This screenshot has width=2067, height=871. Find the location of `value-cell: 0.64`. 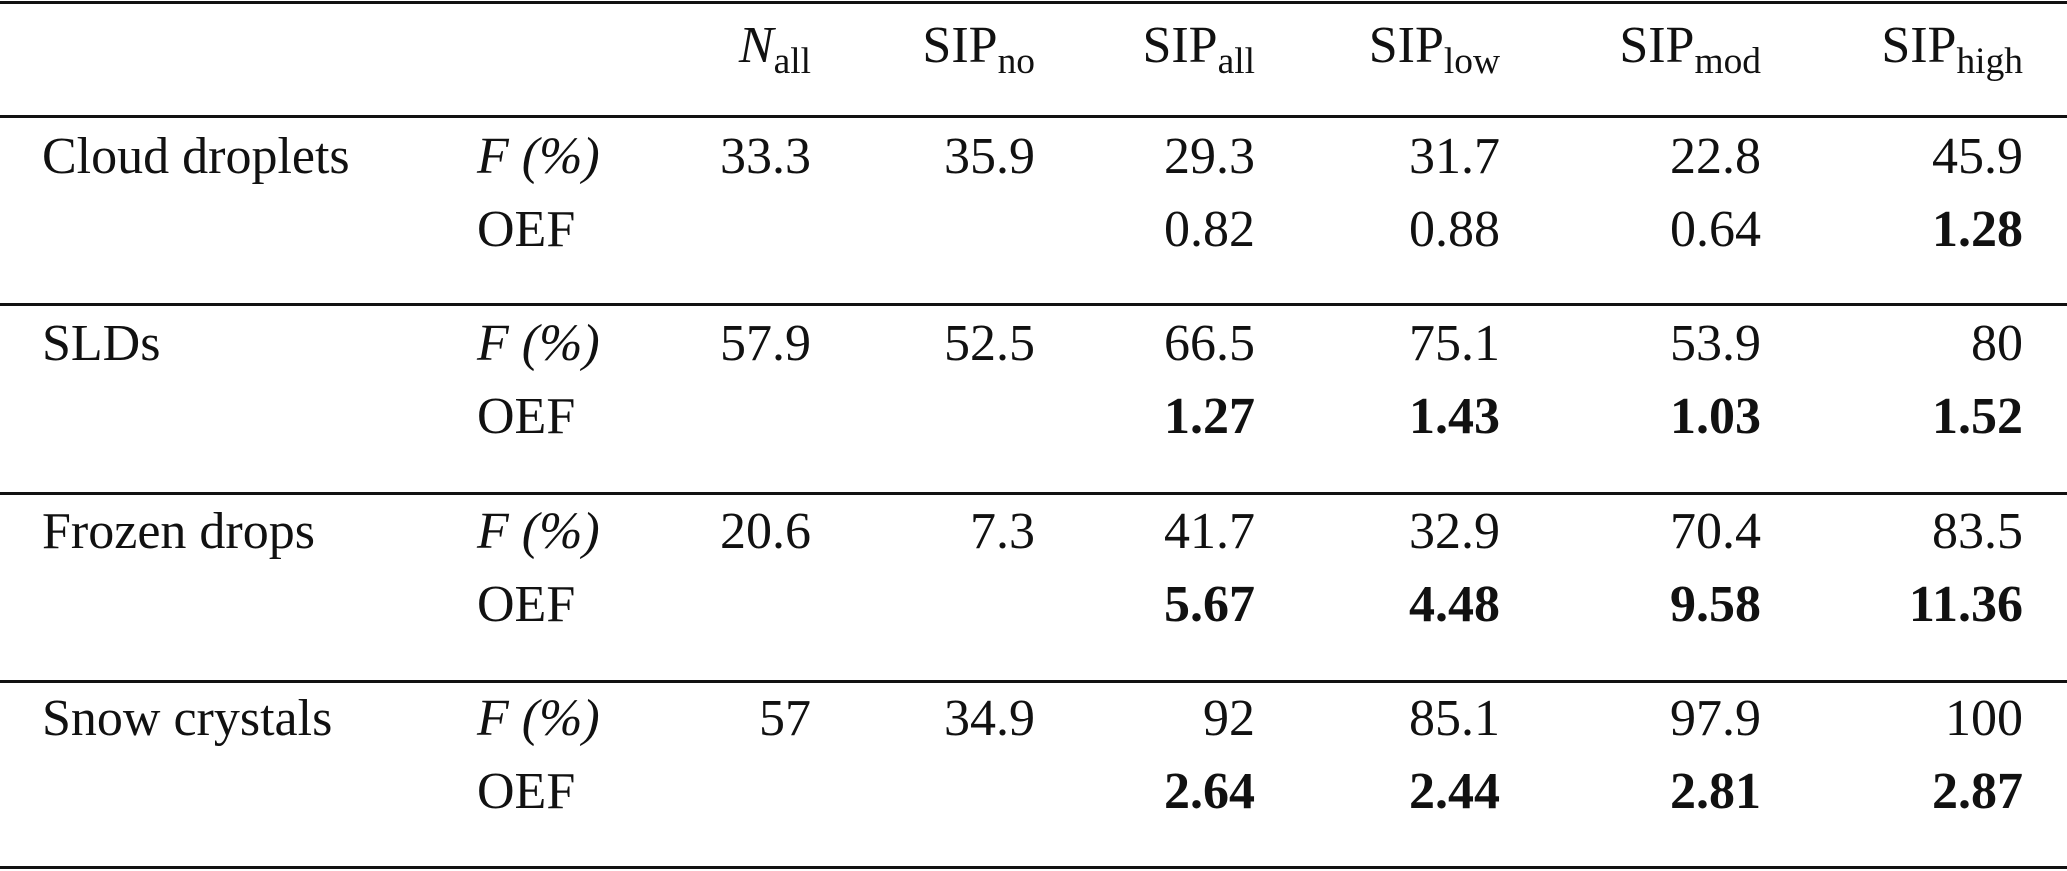

value-cell: 0.64 is located at coordinates (1715, 229).